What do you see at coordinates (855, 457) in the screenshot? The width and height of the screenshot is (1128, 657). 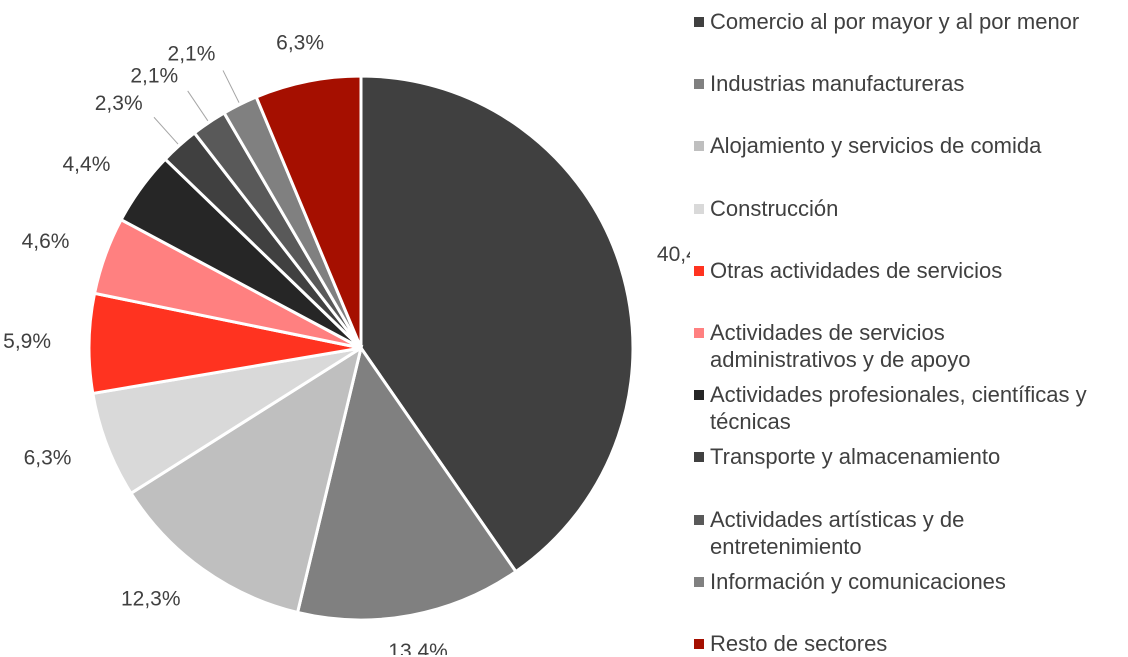 I see `legend-label: Transporte y almacenamiento` at bounding box center [855, 457].